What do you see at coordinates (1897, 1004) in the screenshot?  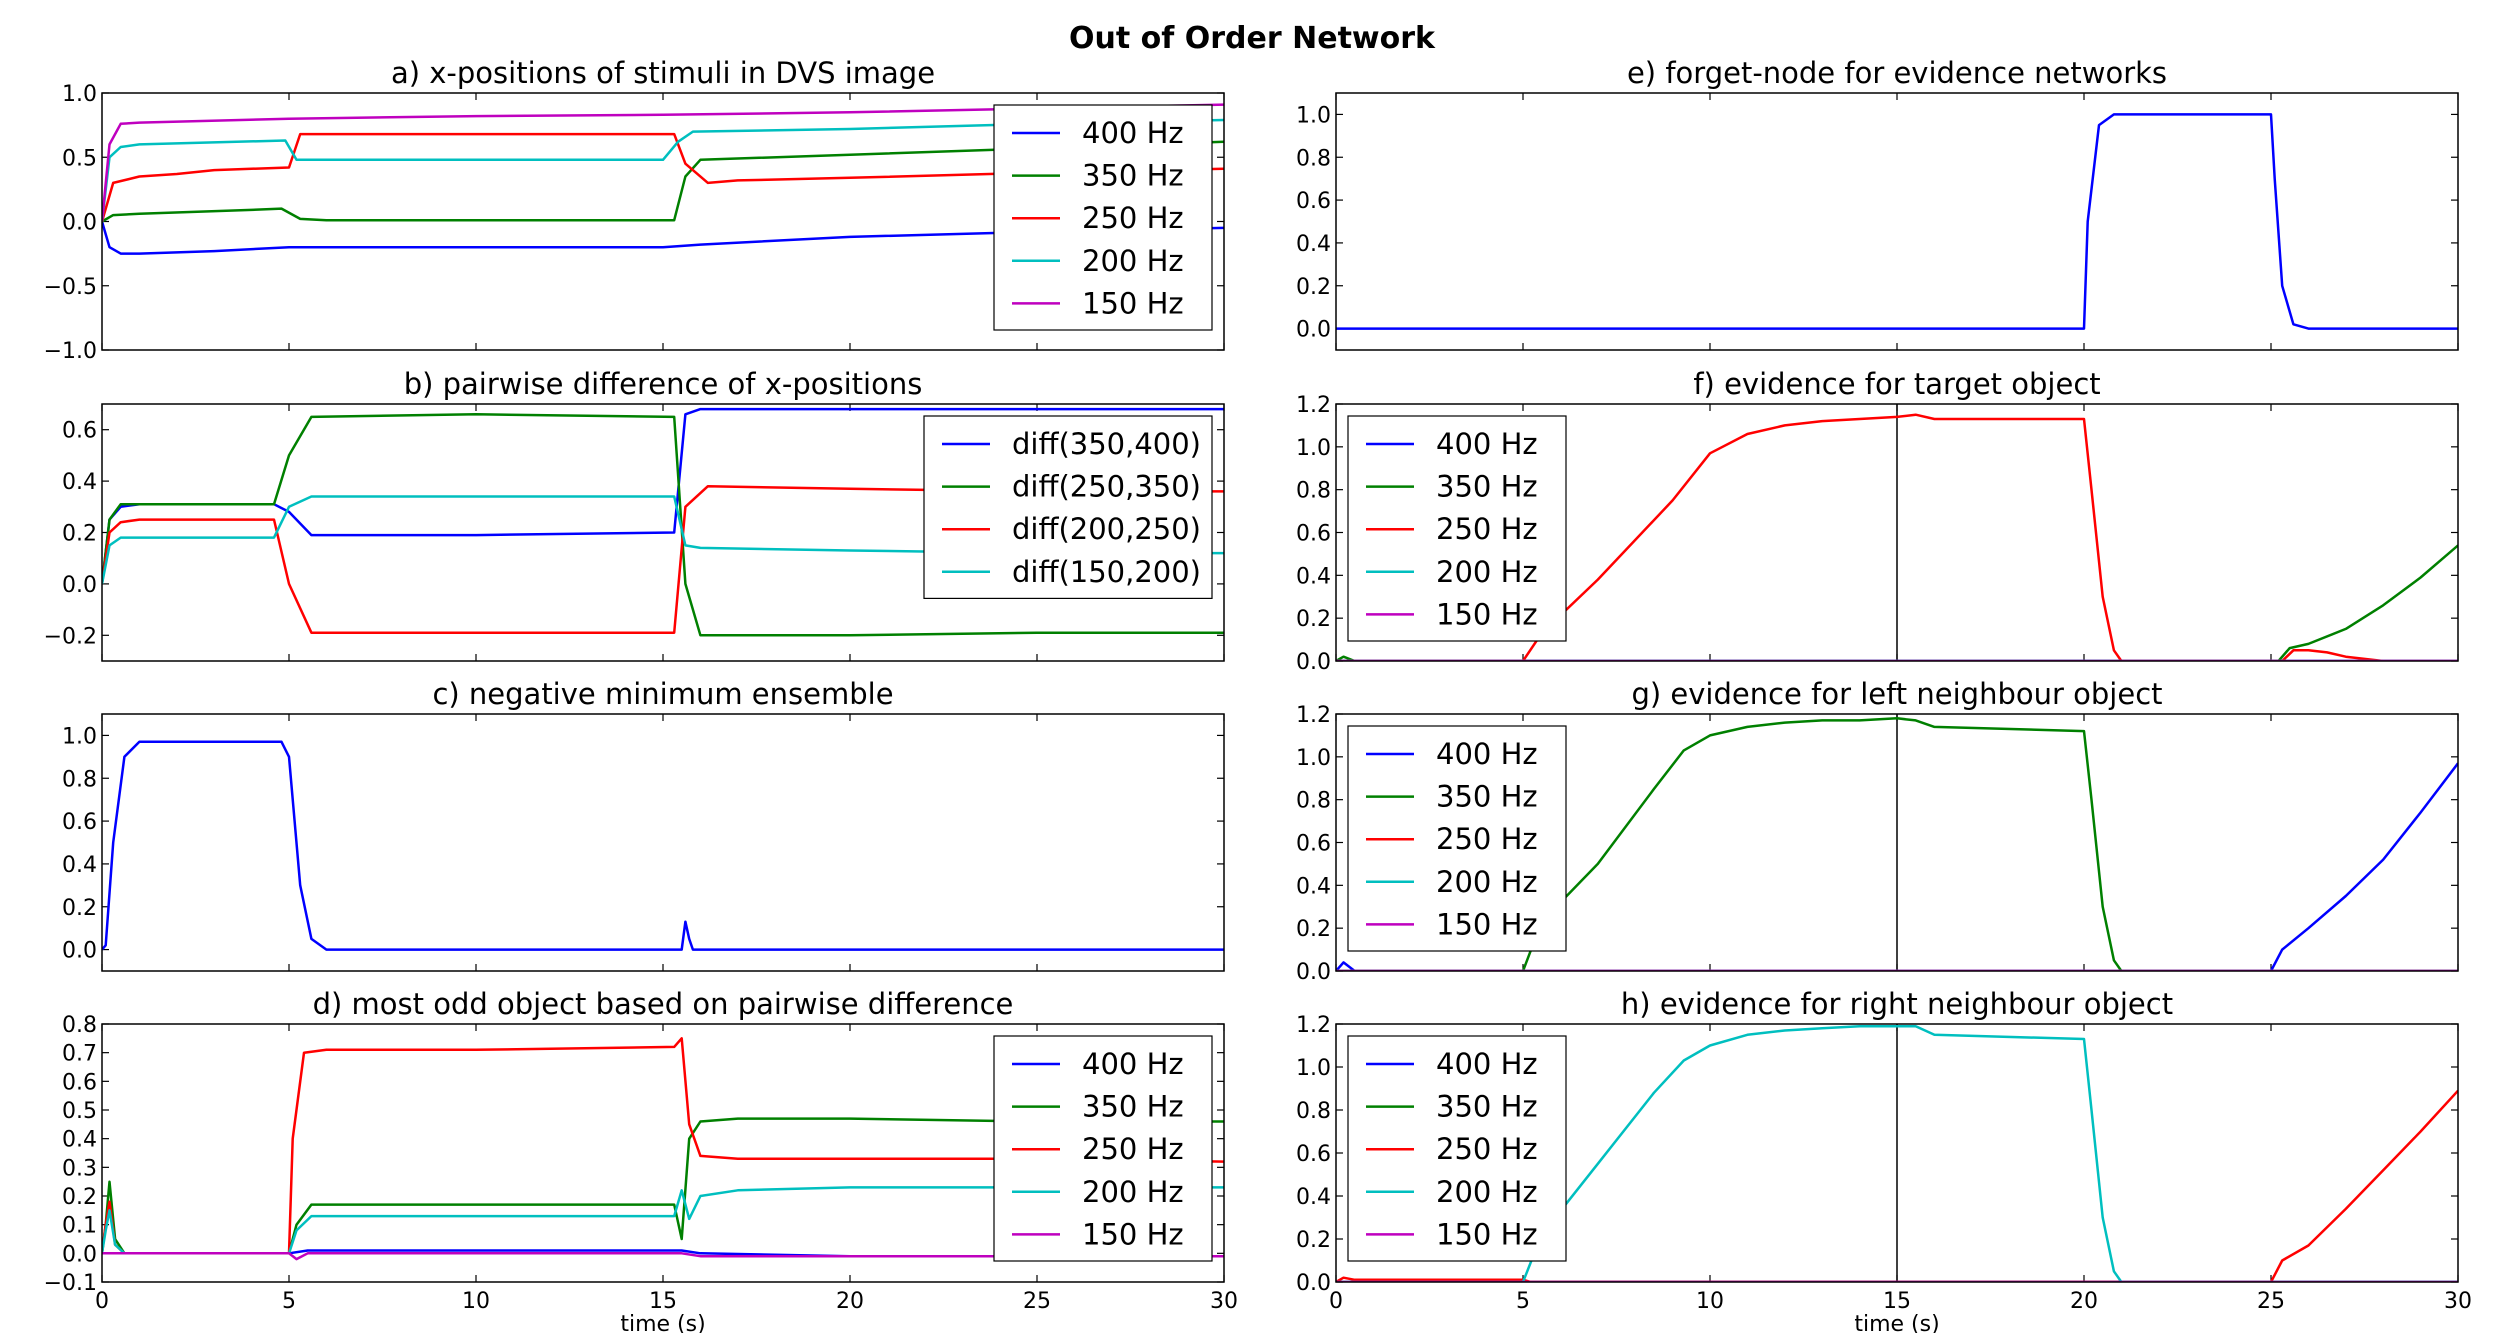 I see `panel-title: h) evidence for right neighbour object` at bounding box center [1897, 1004].